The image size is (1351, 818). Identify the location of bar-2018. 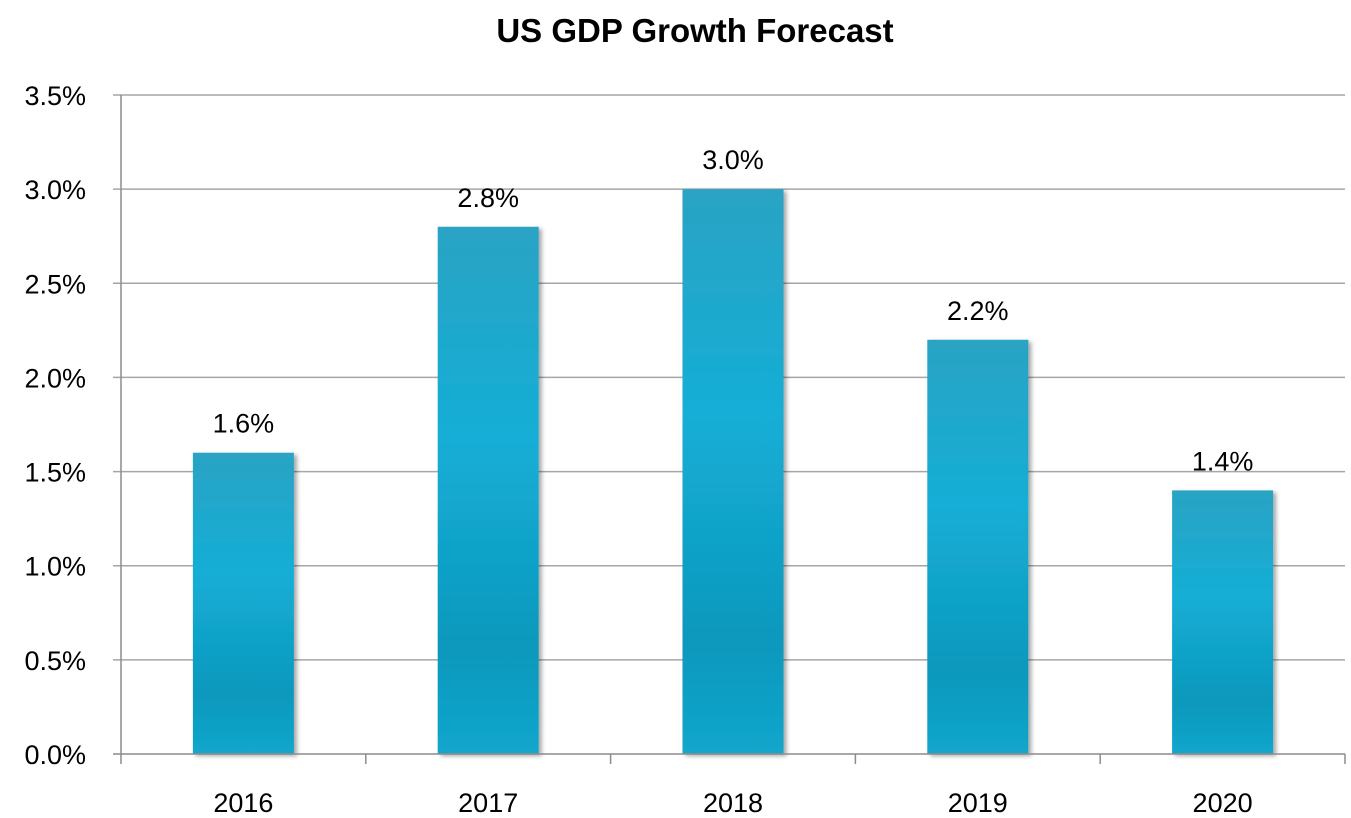
(733, 472).